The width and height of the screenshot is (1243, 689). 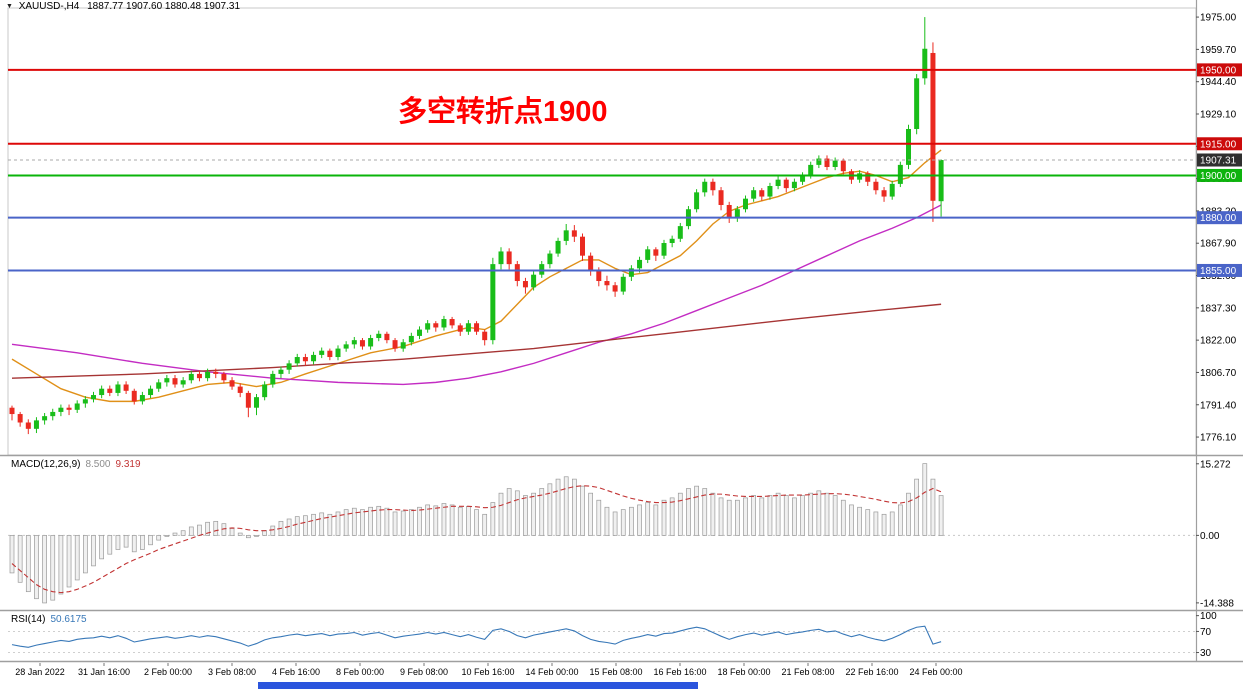 What do you see at coordinates (1210, 536) in the screenshot?
I see `macd-tick-label: 0.00` at bounding box center [1210, 536].